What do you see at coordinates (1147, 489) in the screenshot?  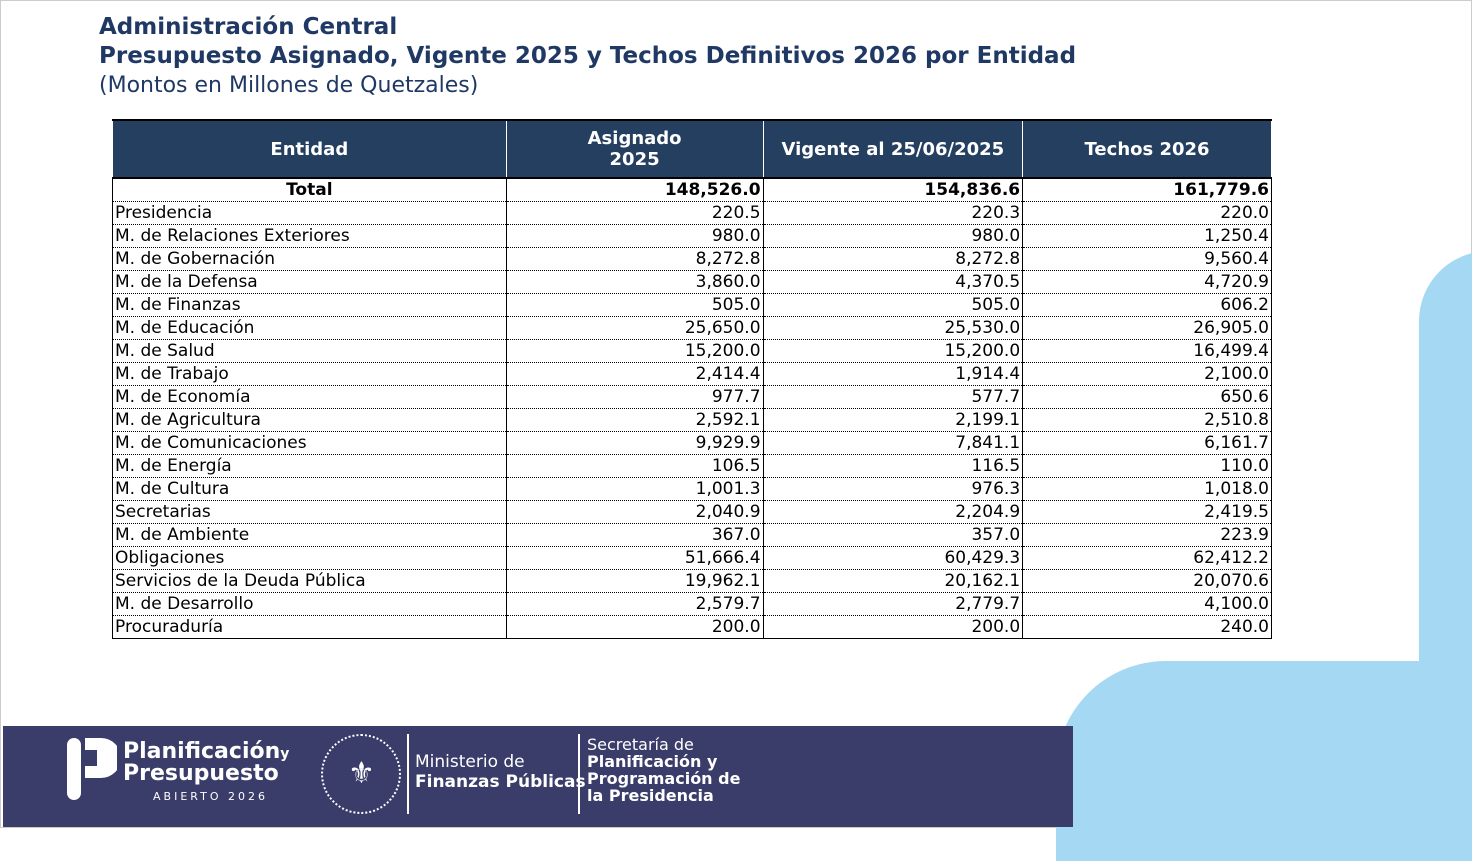 I see `amount-cell: 1,018.0` at bounding box center [1147, 489].